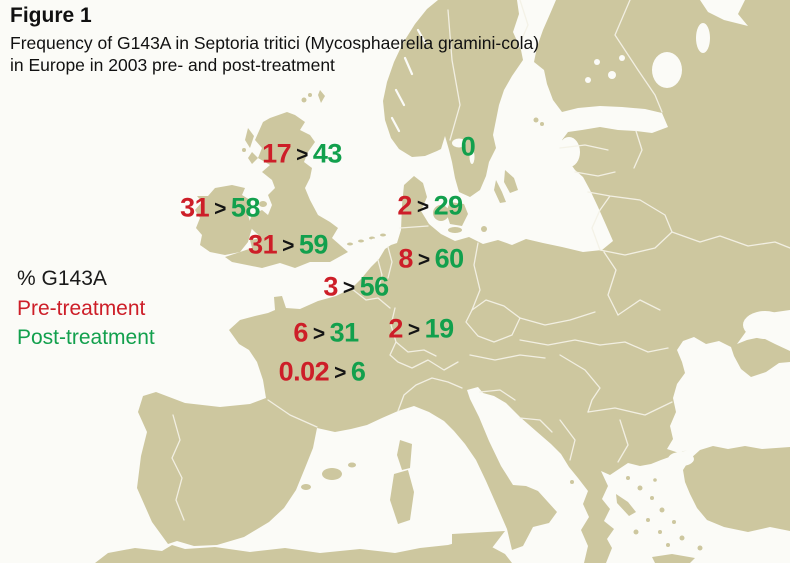 This screenshot has width=790, height=563. Describe the element at coordinates (448, 205) in the screenshot. I see `post-value: 29` at that location.